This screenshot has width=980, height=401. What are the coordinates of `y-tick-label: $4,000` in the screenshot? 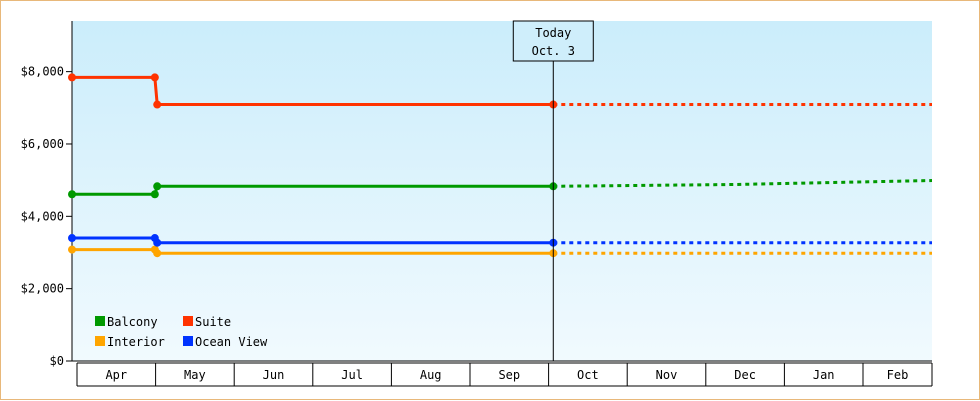 It's located at (42, 216).